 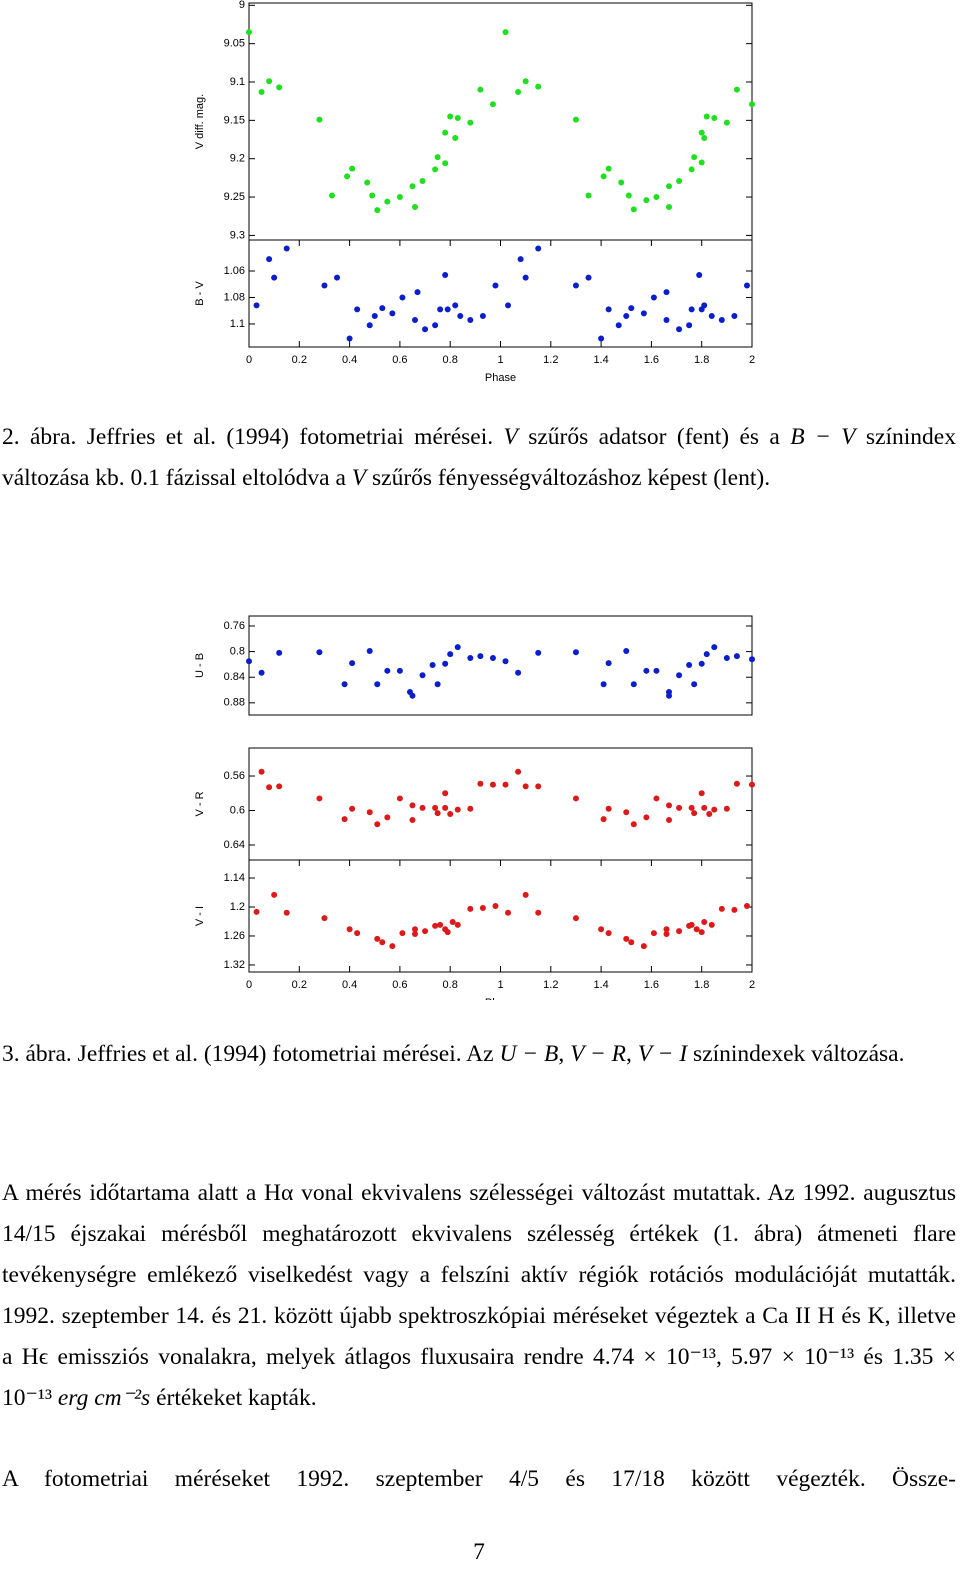 I want to click on y-axis-label: V - R, so click(x=200, y=803).